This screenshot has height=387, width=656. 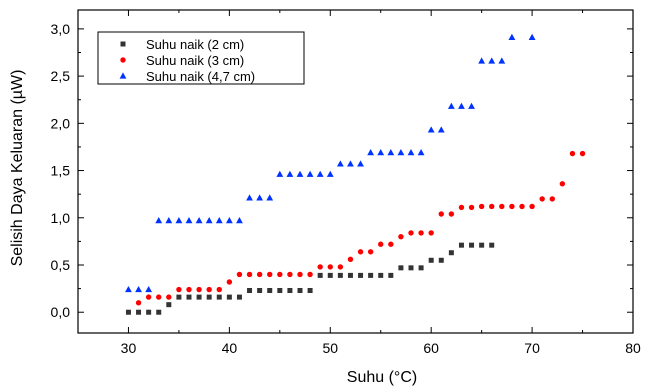 What do you see at coordinates (61, 218) in the screenshot?
I see `y-tick-label: 1,0` at bounding box center [61, 218].